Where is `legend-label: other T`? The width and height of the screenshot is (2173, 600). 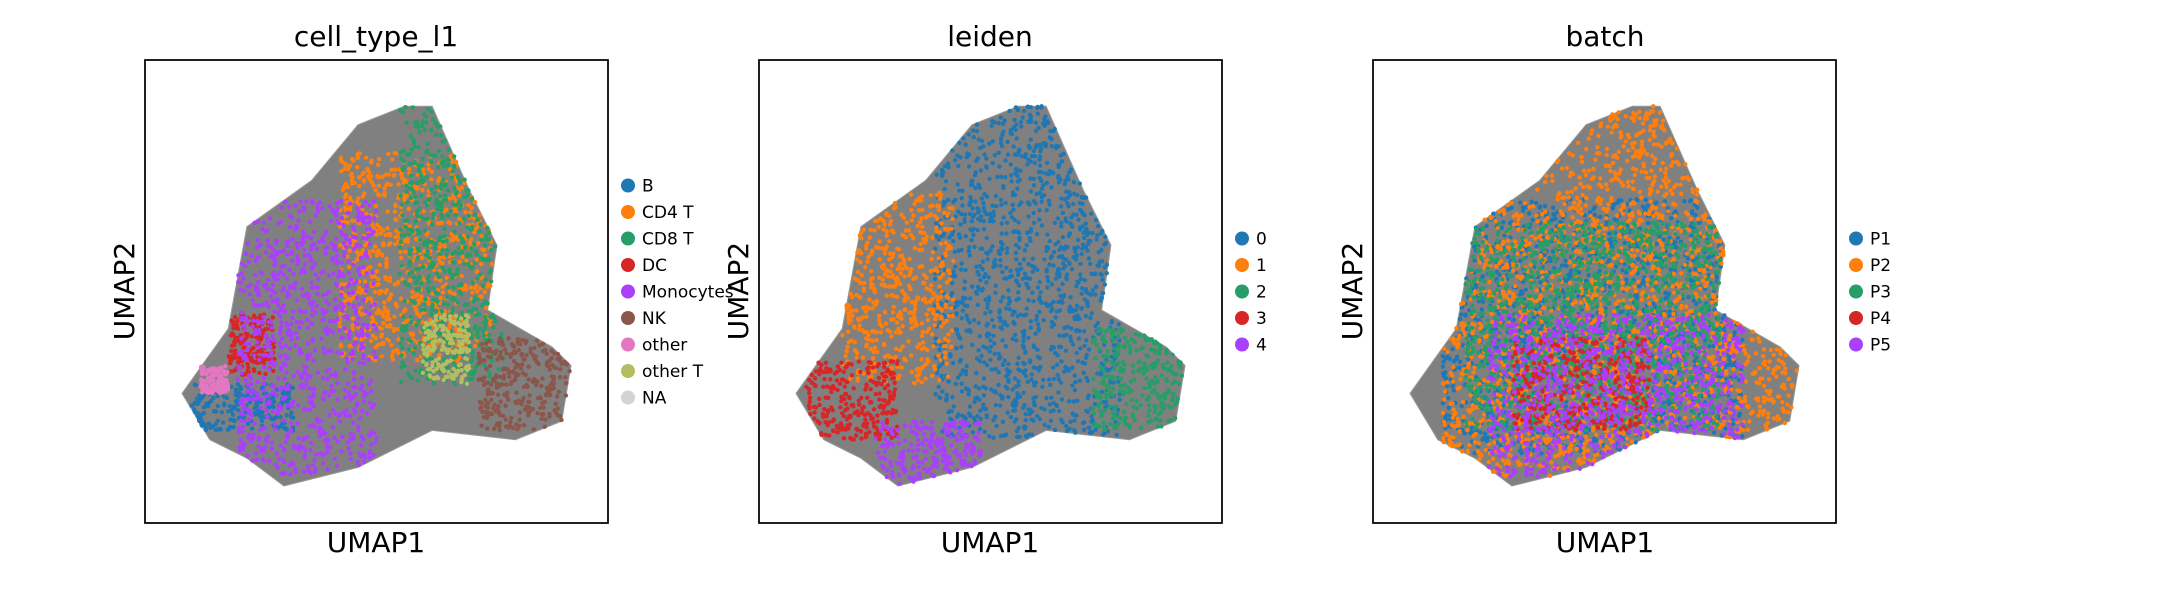
legend-label: other T is located at coordinates (673, 372).